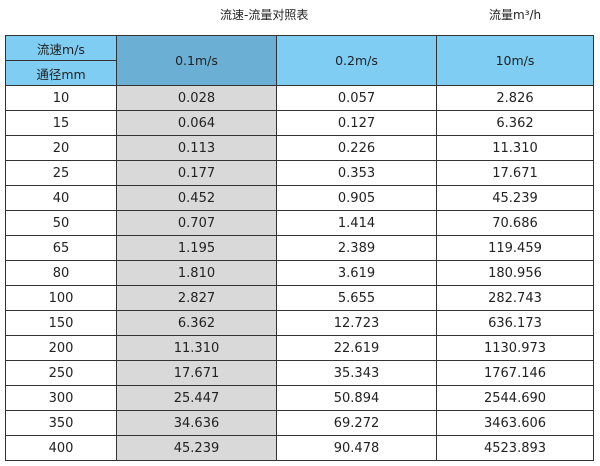 The width and height of the screenshot is (600, 466). Describe the element at coordinates (196, 423) in the screenshot. I see `flow-cell: 34.636` at that location.